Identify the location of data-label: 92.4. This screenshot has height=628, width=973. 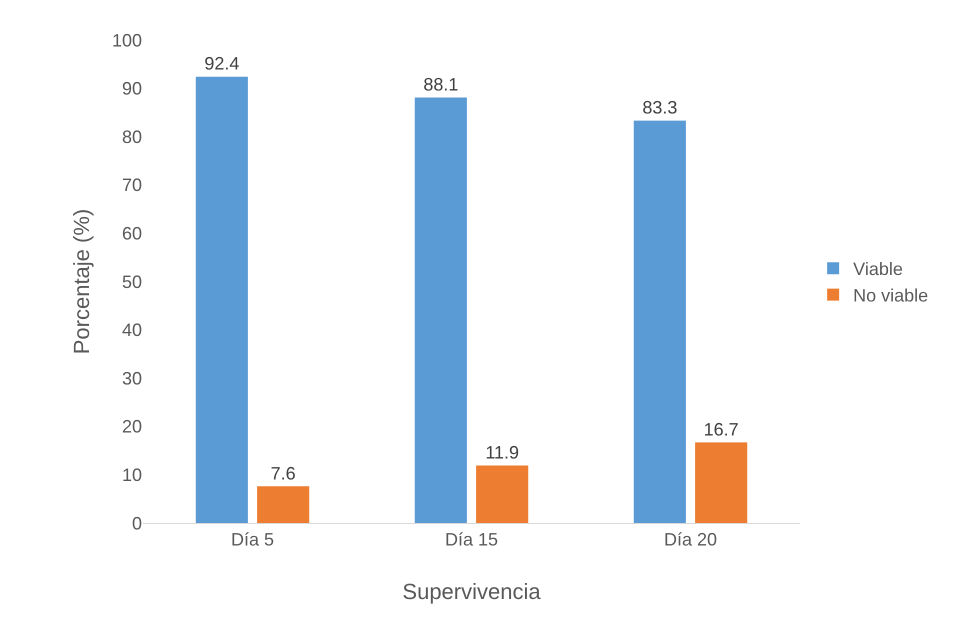
(222, 64).